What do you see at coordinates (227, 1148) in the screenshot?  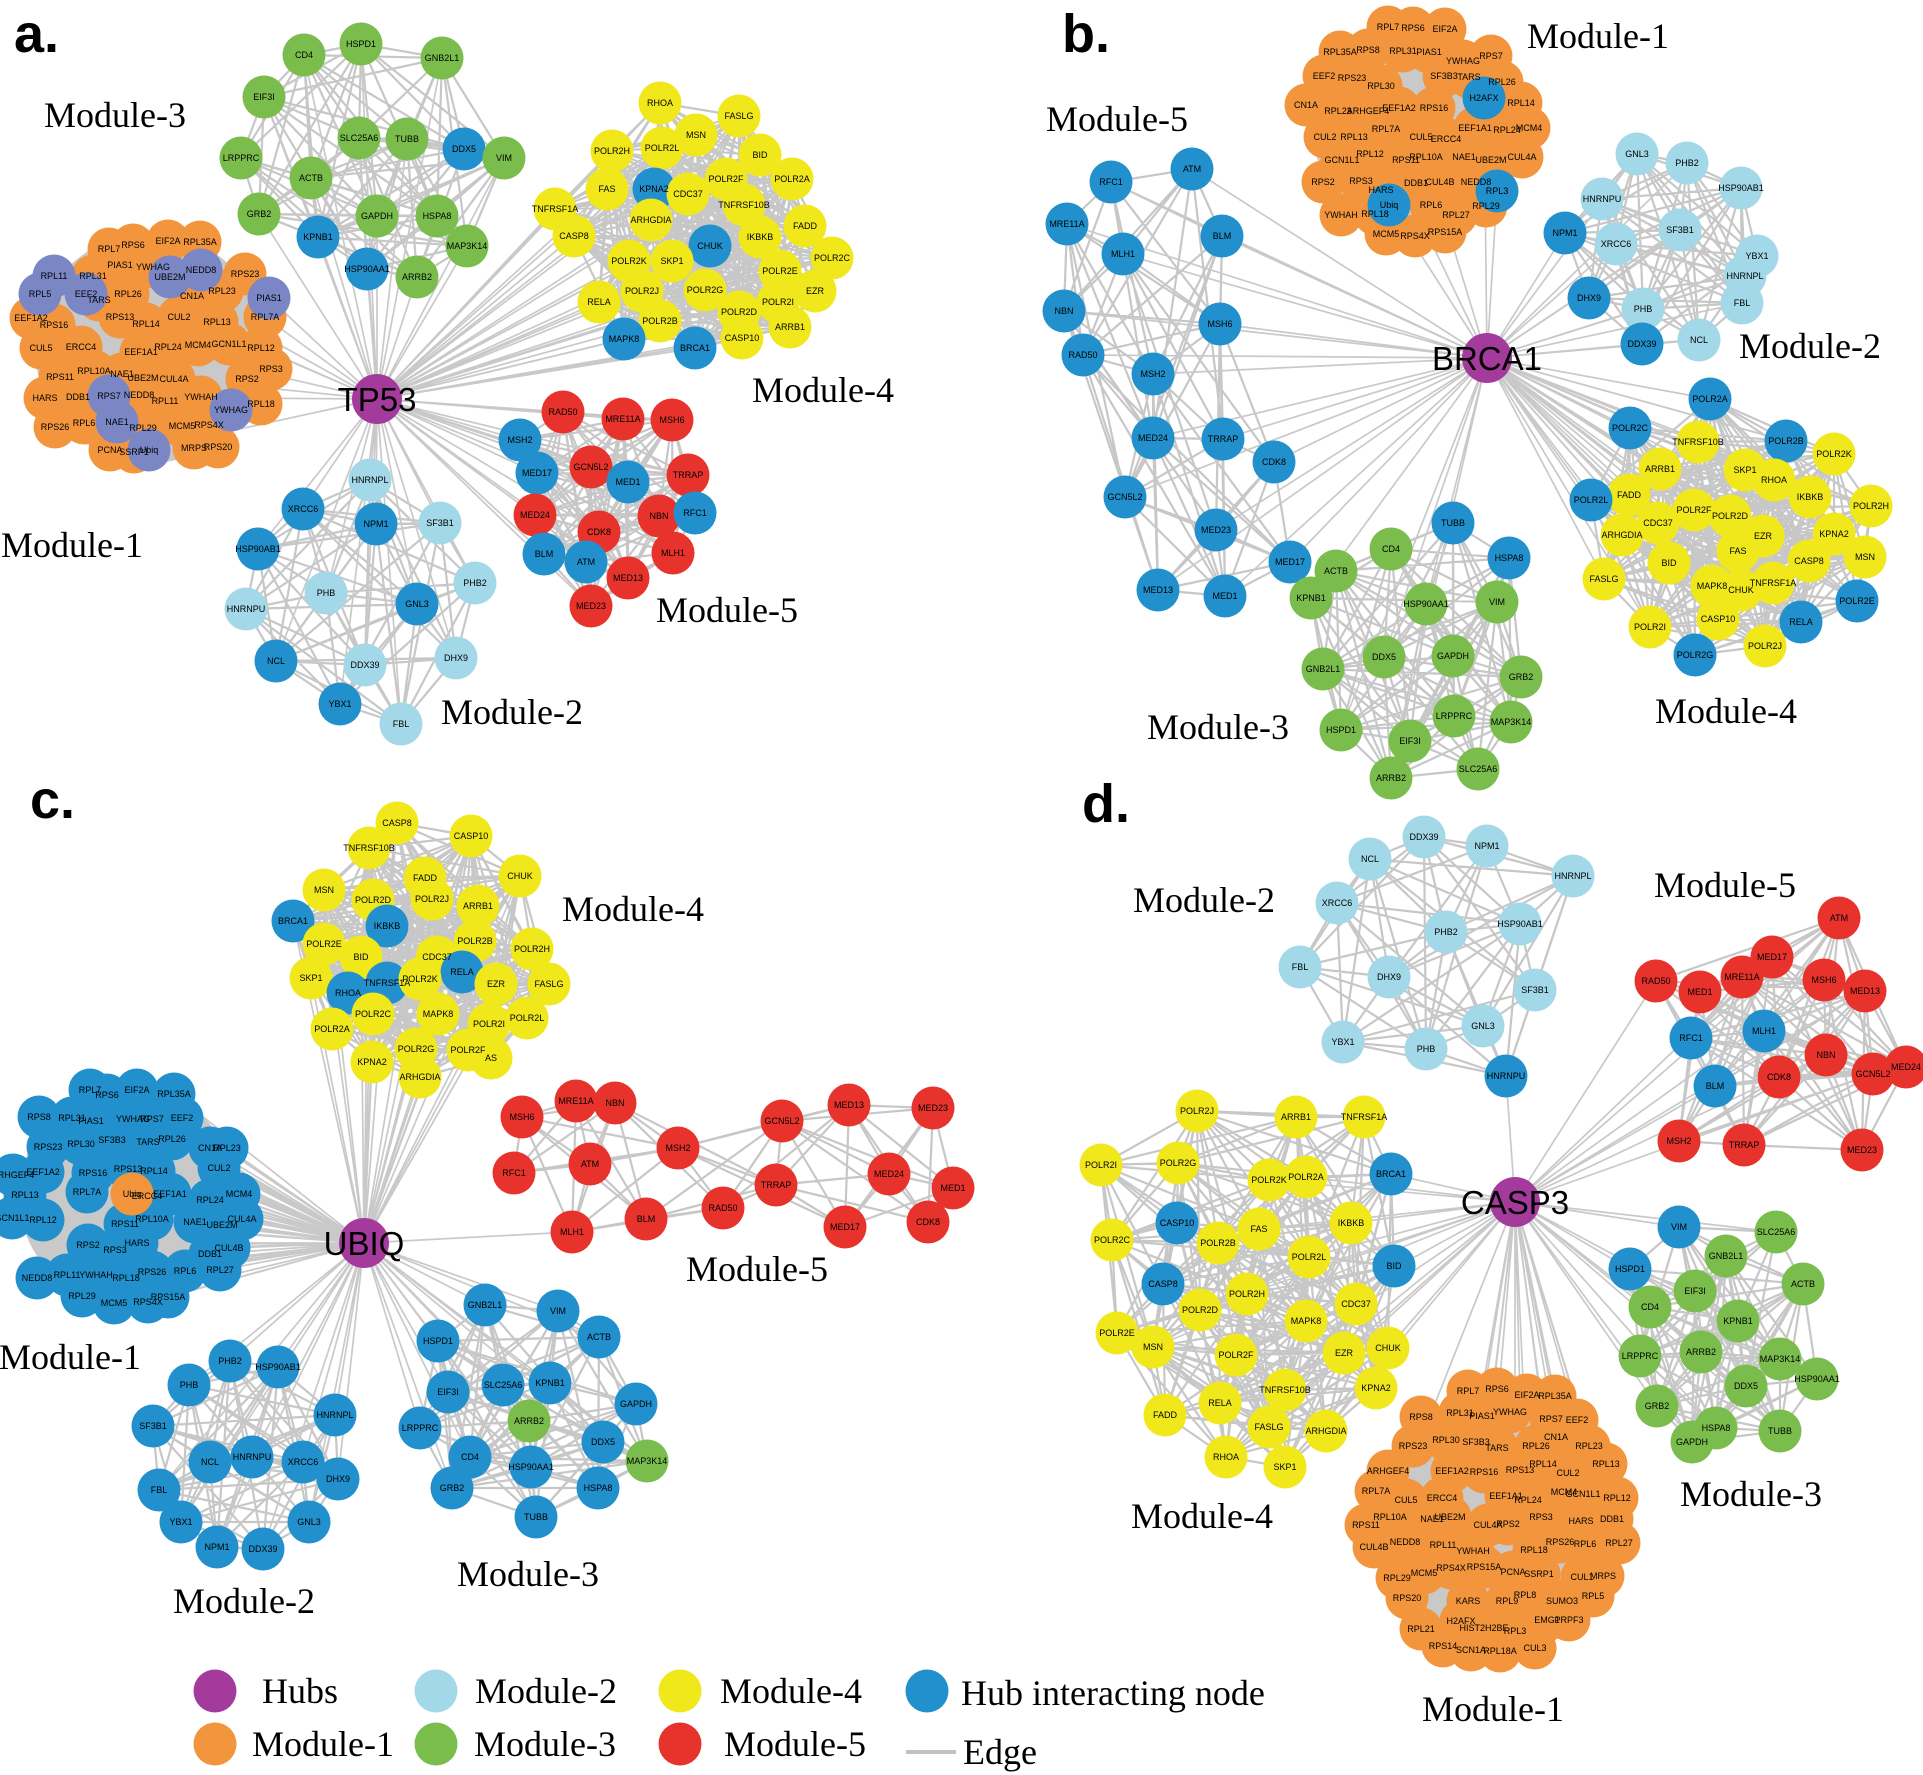 I see `svg-text: RPL23` at bounding box center [227, 1148].